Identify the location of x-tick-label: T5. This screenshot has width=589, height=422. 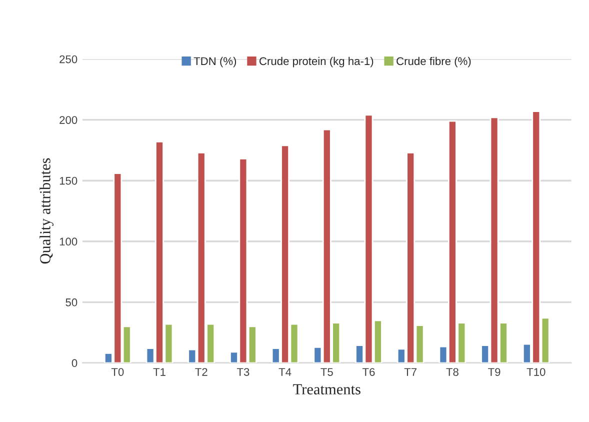
(326, 372).